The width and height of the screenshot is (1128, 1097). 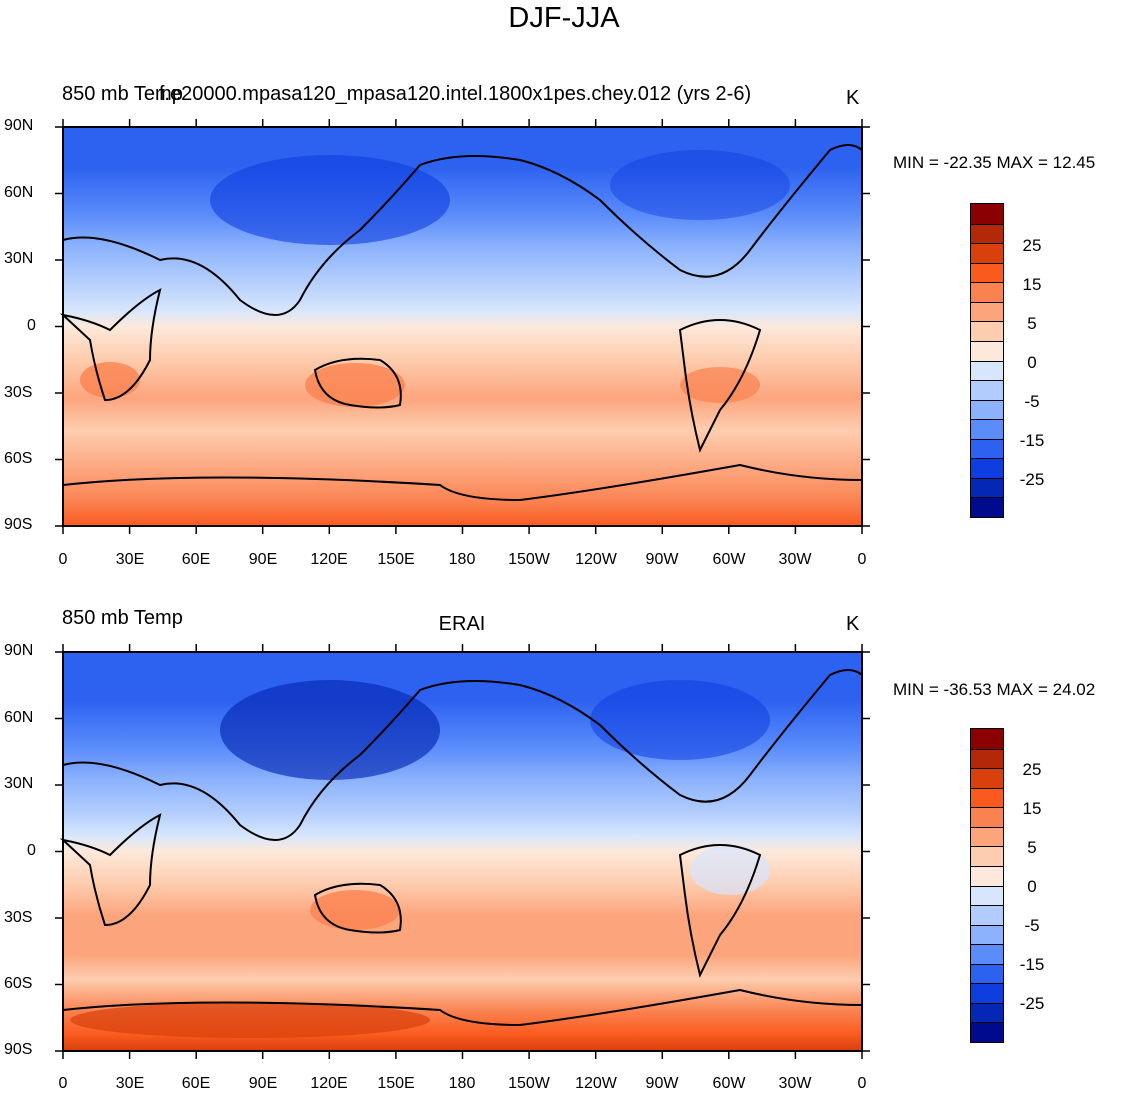 I want to click on panel2-colorbar-label: -25, so click(x=1032, y=1003).